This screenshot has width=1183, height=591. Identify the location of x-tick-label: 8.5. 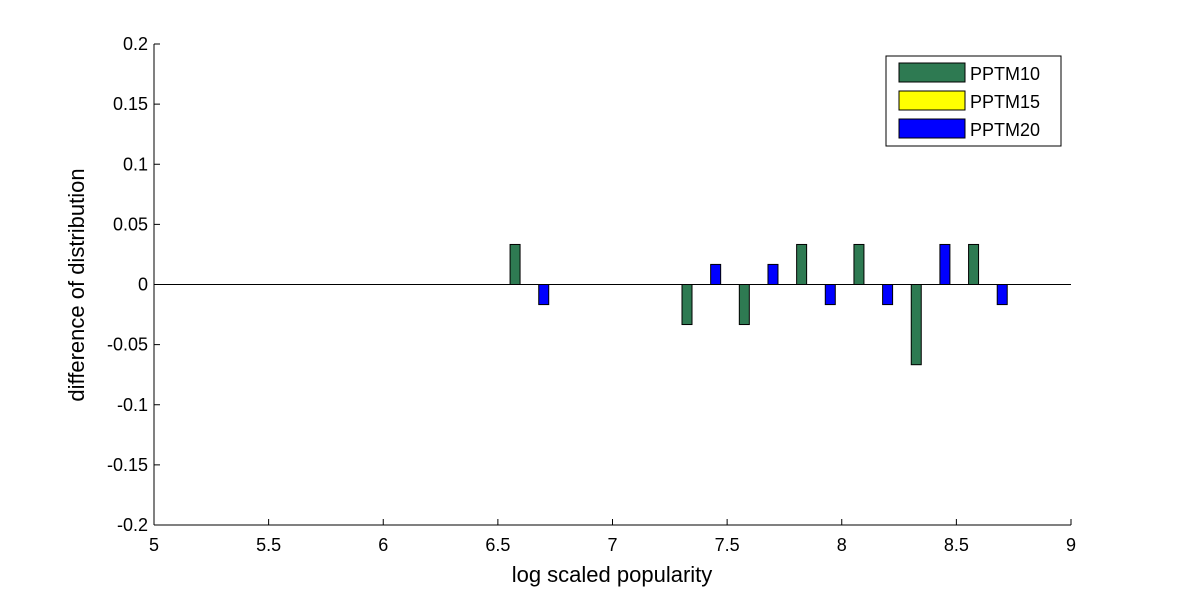
(956, 545).